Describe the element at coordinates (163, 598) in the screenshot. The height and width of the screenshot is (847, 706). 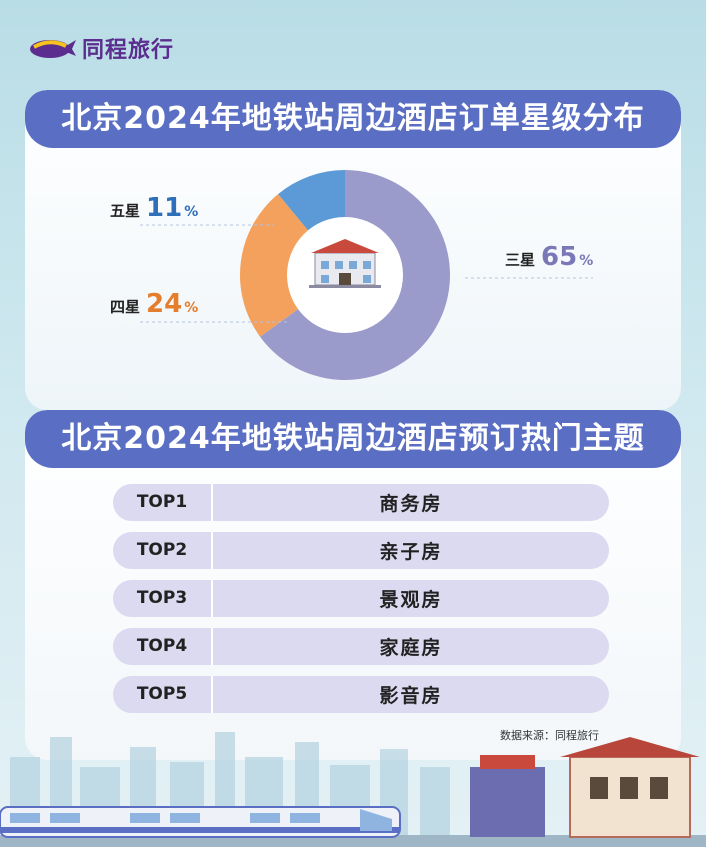
I see `rank-label: TOP3` at that location.